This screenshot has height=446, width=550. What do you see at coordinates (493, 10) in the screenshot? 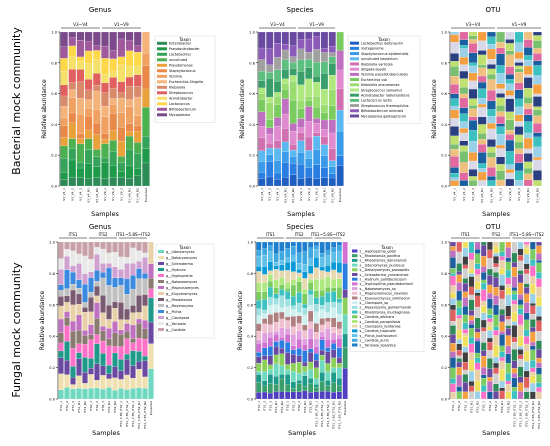
I see `panel-title: OTU` at bounding box center [493, 10].